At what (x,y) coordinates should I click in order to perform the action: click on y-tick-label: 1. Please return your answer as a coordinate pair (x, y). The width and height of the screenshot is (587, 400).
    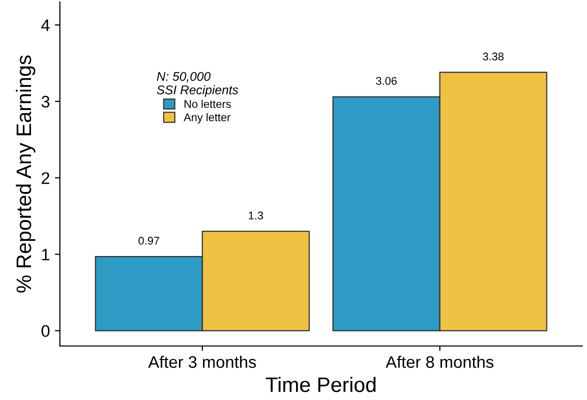
    Looking at the image, I should click on (46, 254).